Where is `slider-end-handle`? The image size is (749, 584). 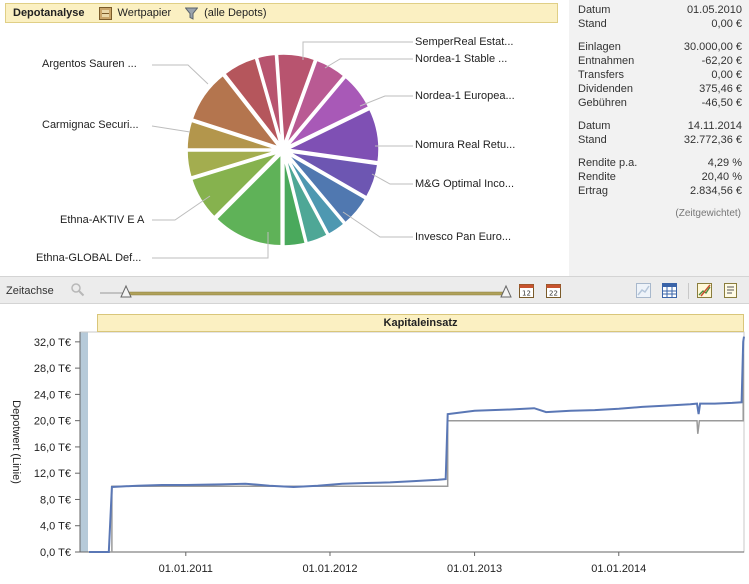 slider-end-handle is located at coordinates (506, 291).